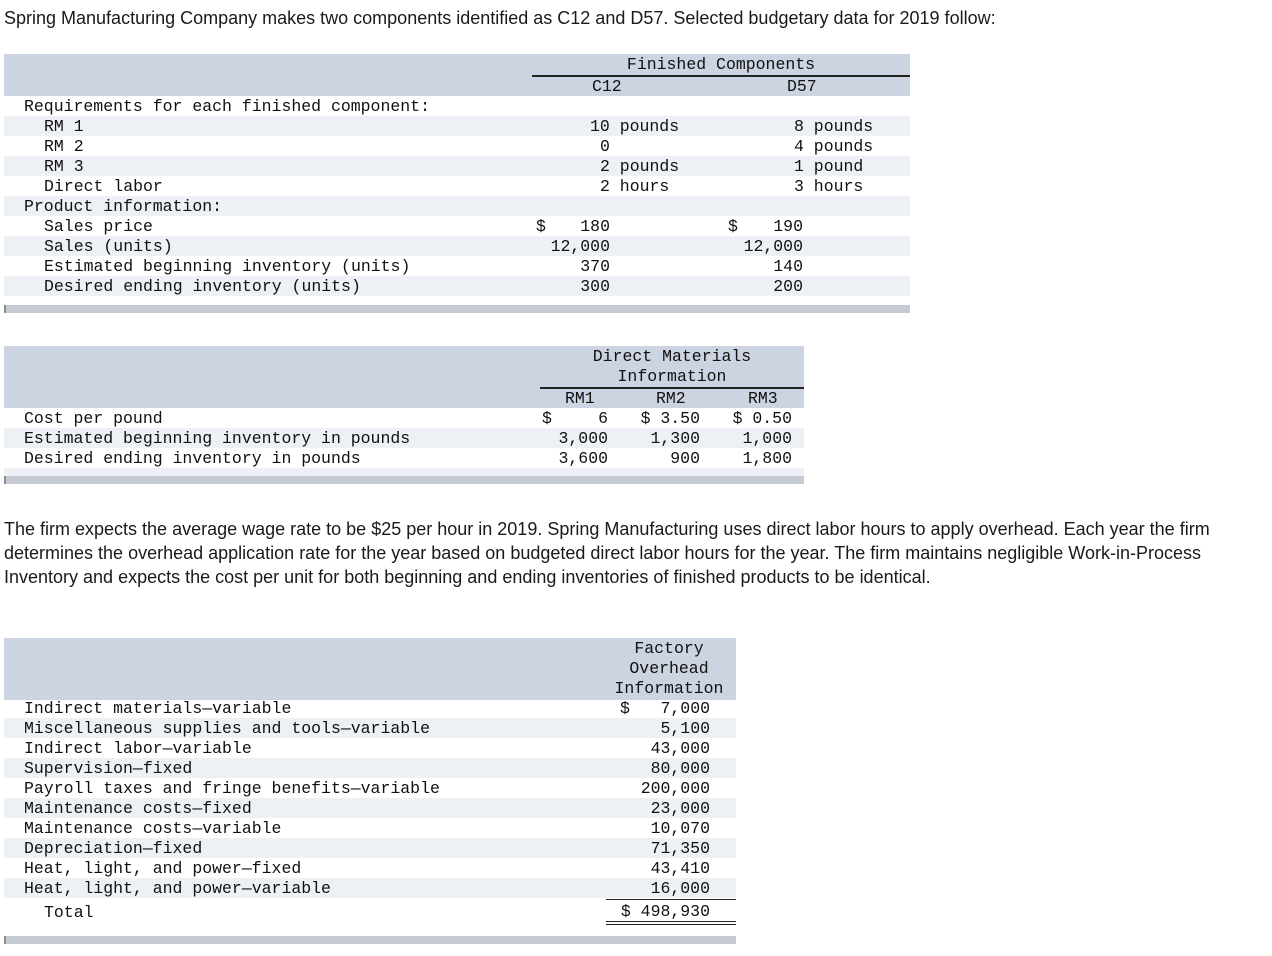 This screenshot has width=1272, height=956. I want to click on cell-rm2-beginning: 1,300, so click(675, 438).